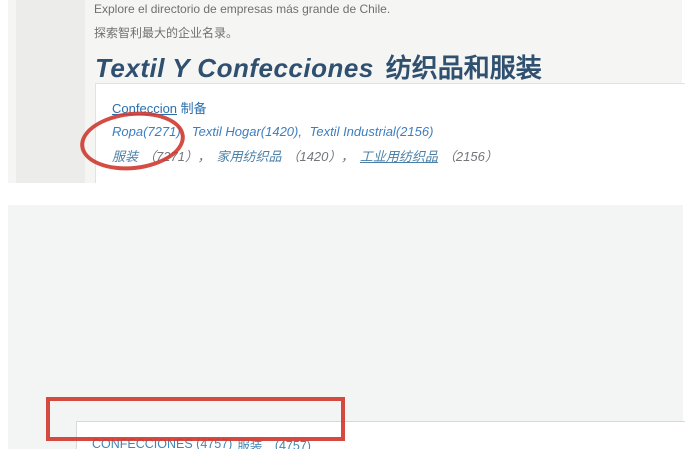 The width and height of the screenshot is (685, 449). What do you see at coordinates (310, 156) in the screenshot?
I see `count: （1420）` at bounding box center [310, 156].